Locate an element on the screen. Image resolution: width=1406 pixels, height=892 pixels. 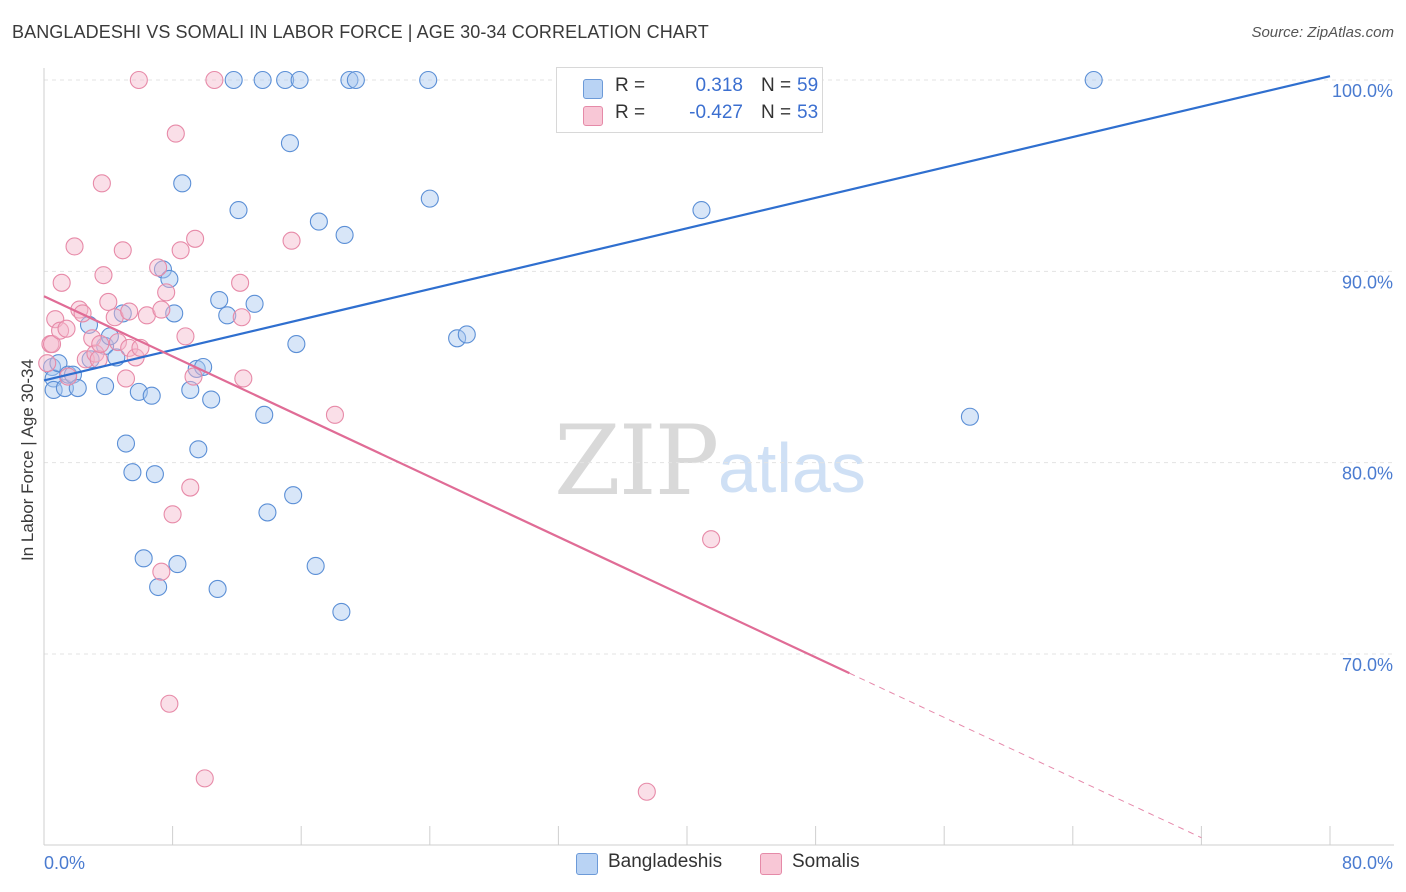
y-tick-label: 100.0% is located at coordinates (1362, 91).